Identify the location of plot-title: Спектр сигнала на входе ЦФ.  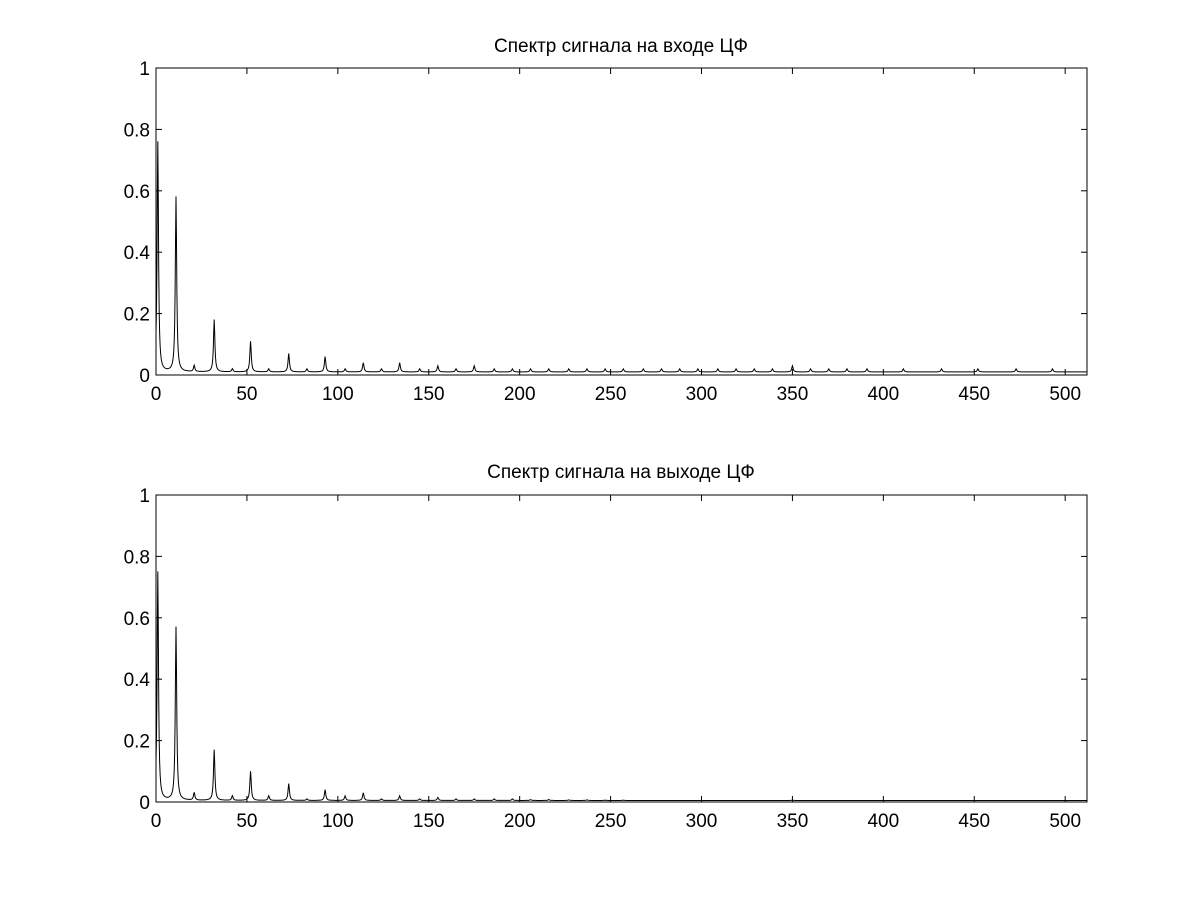
(621, 46).